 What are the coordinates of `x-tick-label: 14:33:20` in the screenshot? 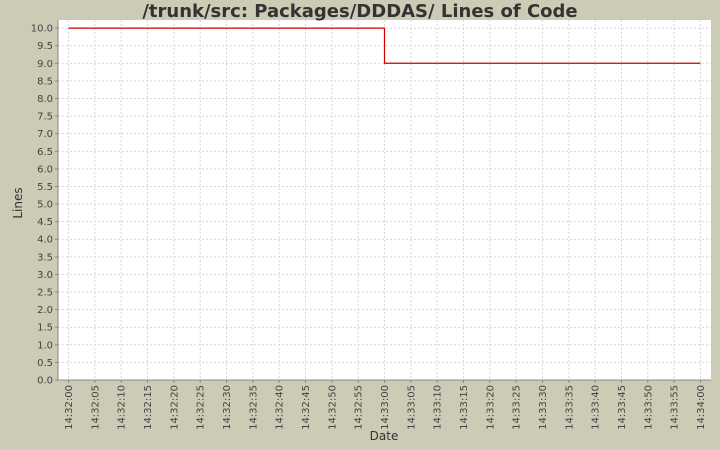 It's located at (490, 407).